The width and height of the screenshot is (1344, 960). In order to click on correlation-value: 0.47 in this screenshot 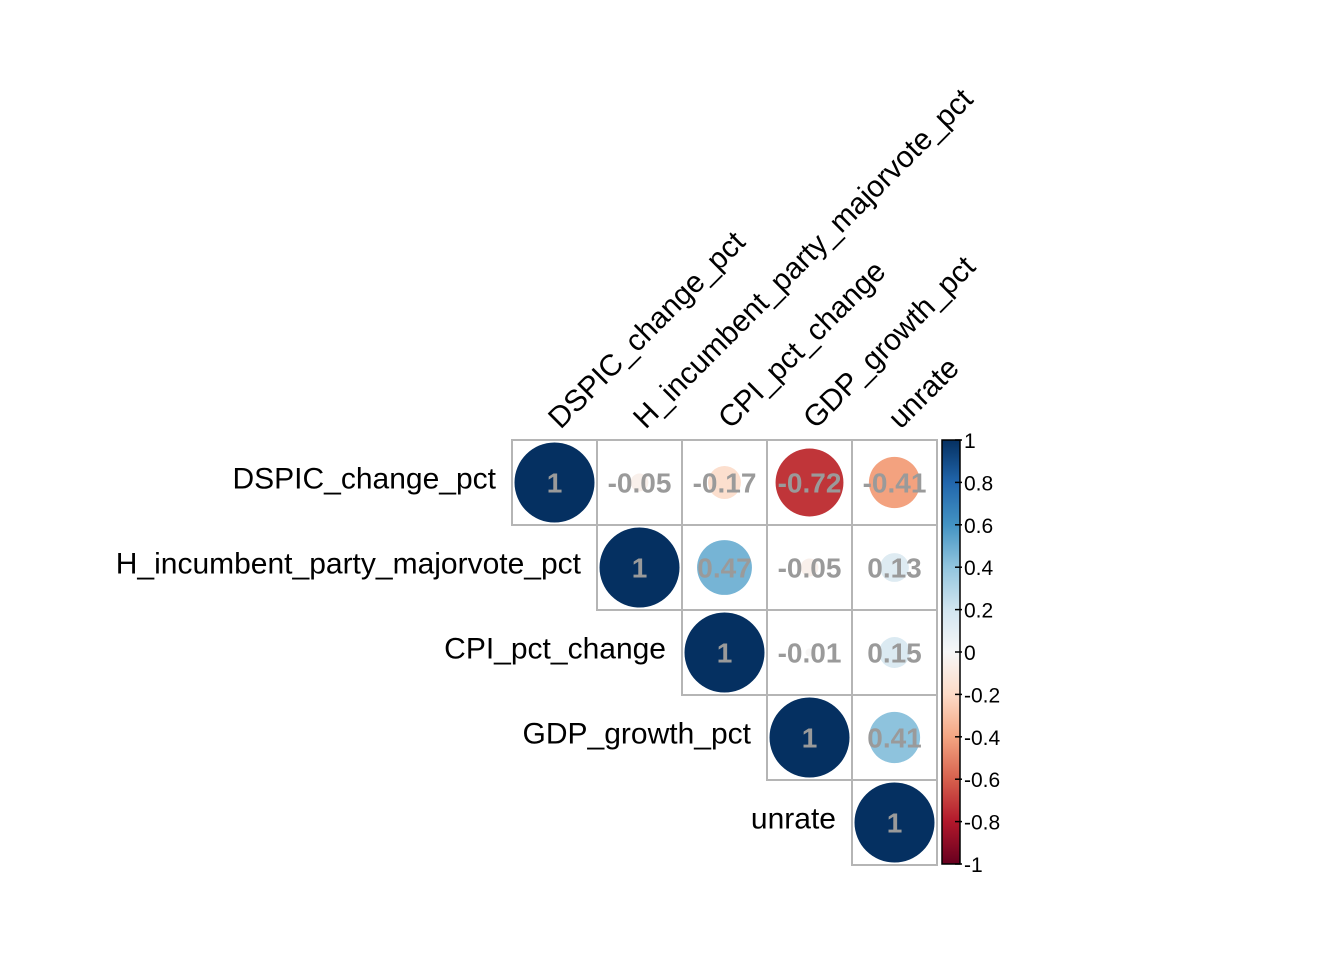, I will do `click(724, 568)`.